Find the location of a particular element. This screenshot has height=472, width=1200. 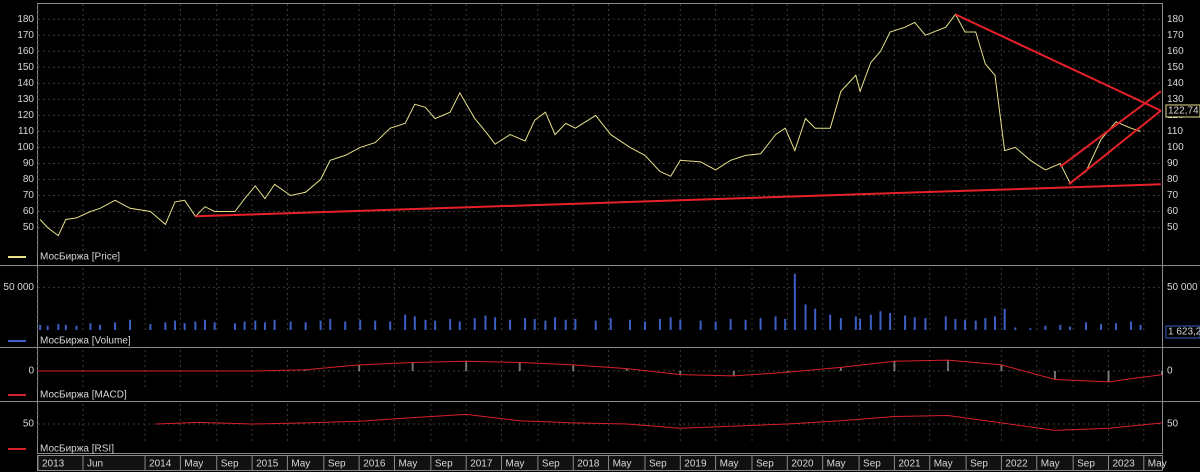

x-tick-label: 2017 is located at coordinates (481, 464).